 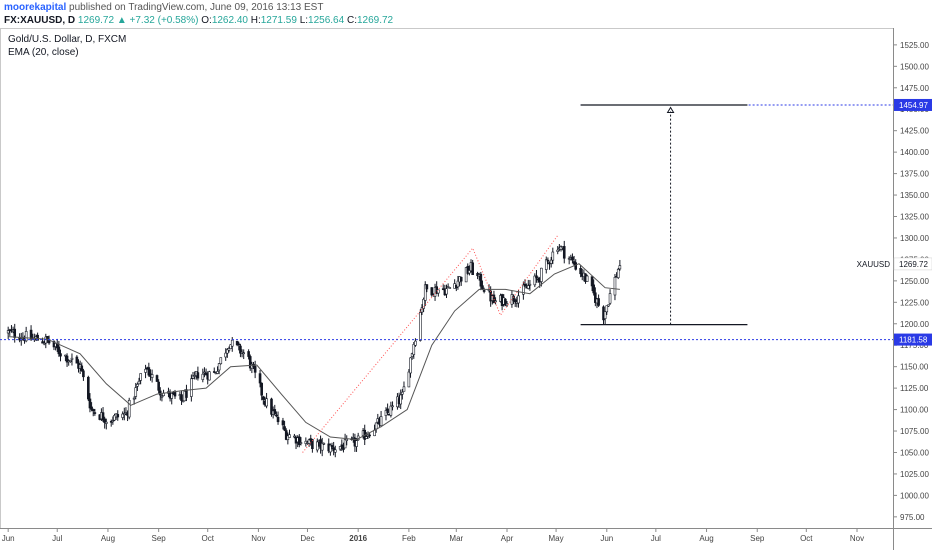 I want to click on high-label: H:, so click(x=255, y=20).